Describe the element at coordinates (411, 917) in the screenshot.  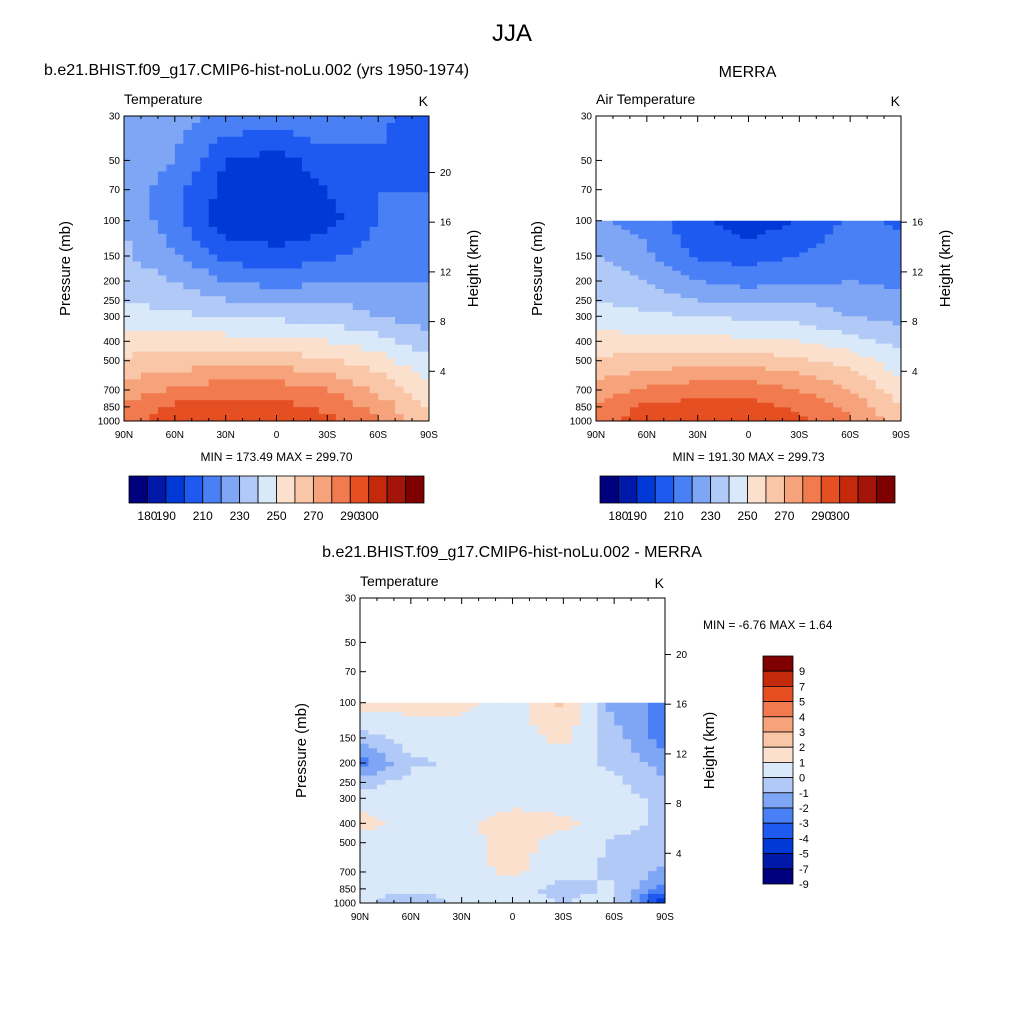
I see `x-tick-label: 60N` at that location.